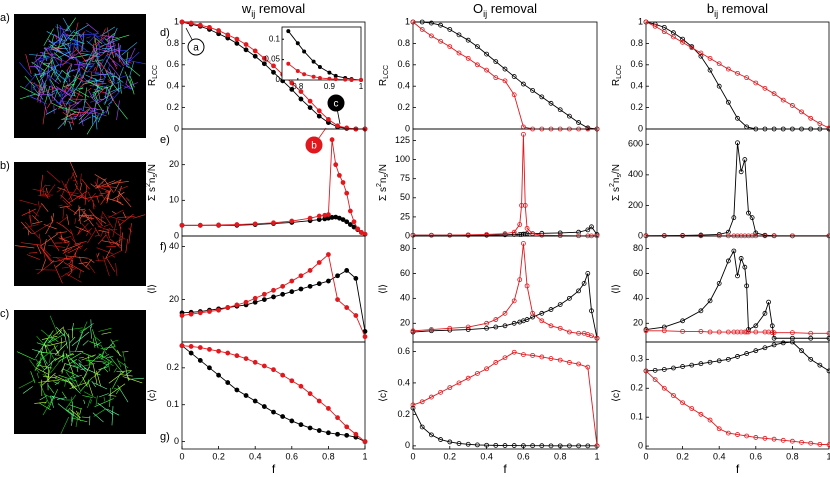 The image size is (830, 477). Describe the element at coordinates (165, 140) in the screenshot. I see `panel-label: e)` at that location.